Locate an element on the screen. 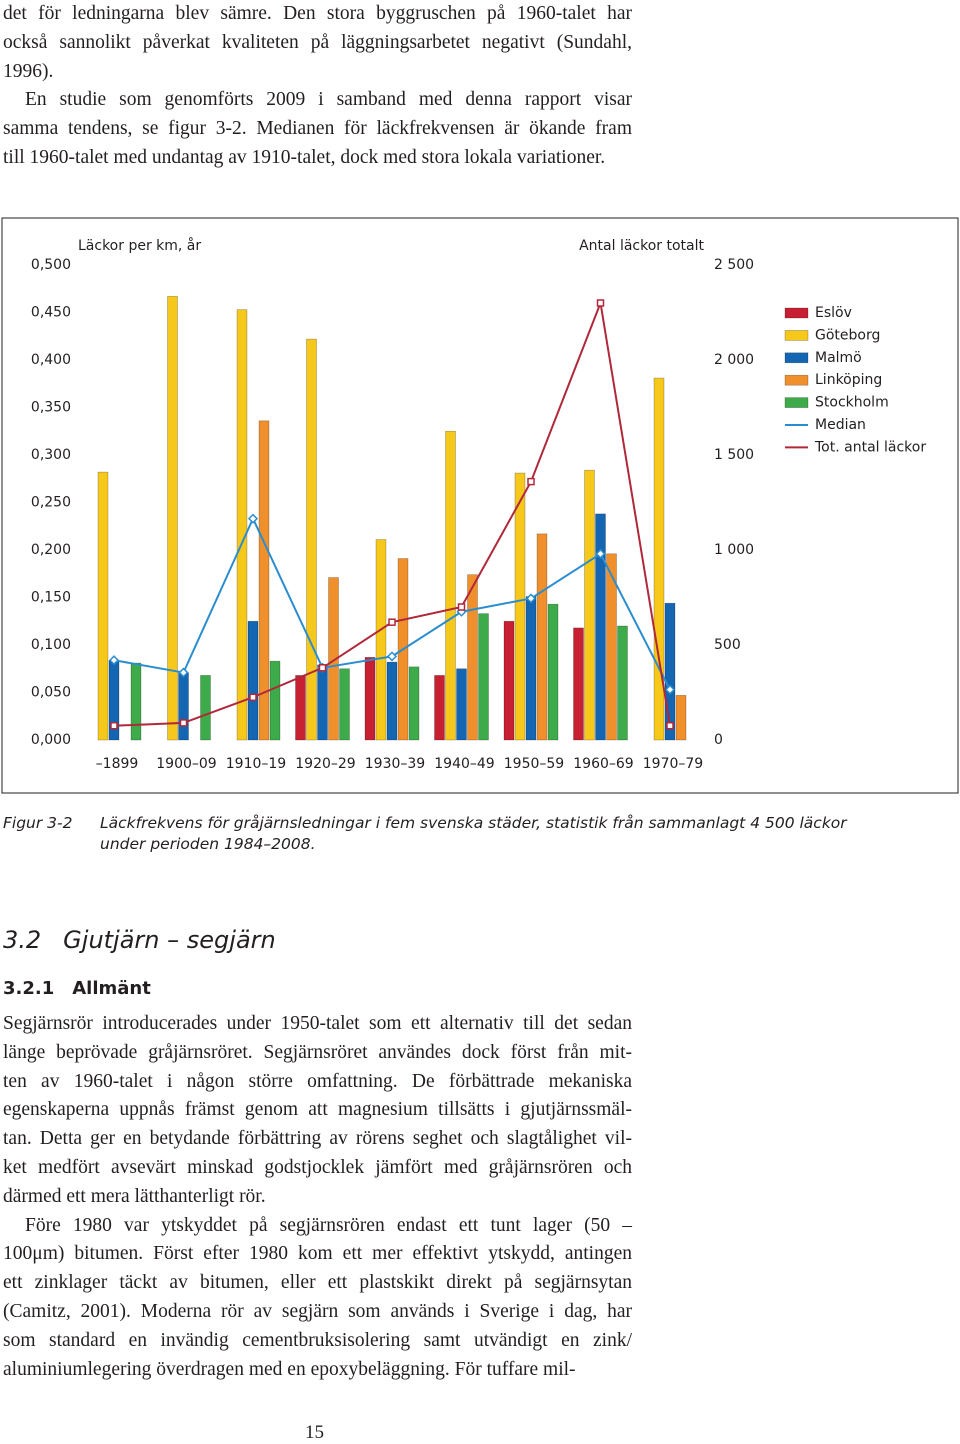 Image resolution: width=960 pixels, height=1444 pixels. text-line: 1996). is located at coordinates (28, 71).